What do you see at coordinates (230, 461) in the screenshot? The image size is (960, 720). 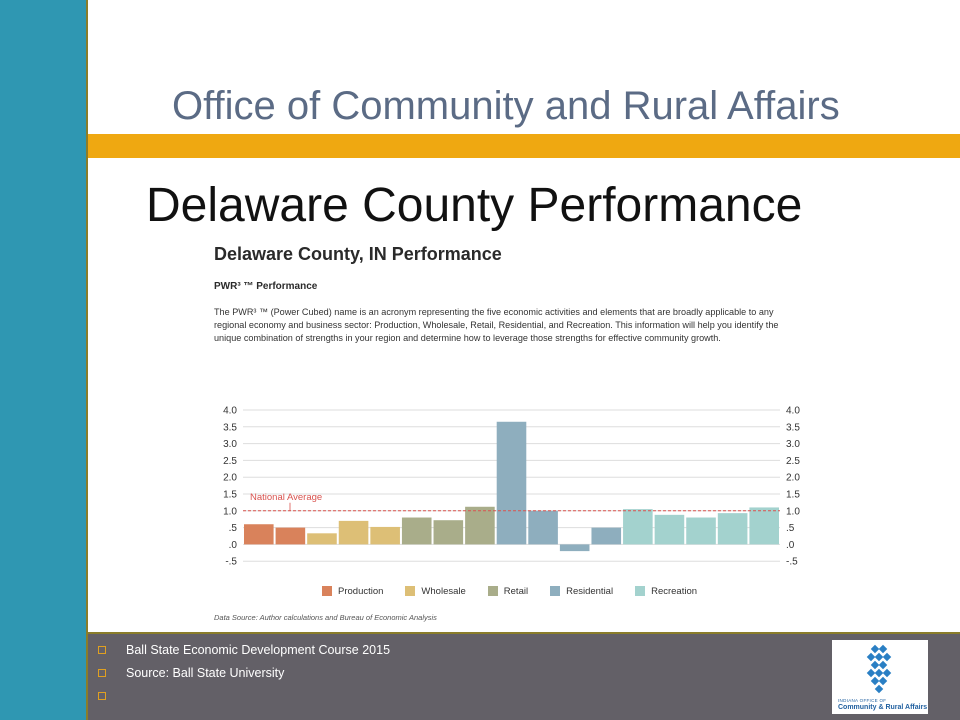 I see `y-tick-label-left: 2.5` at bounding box center [230, 461].